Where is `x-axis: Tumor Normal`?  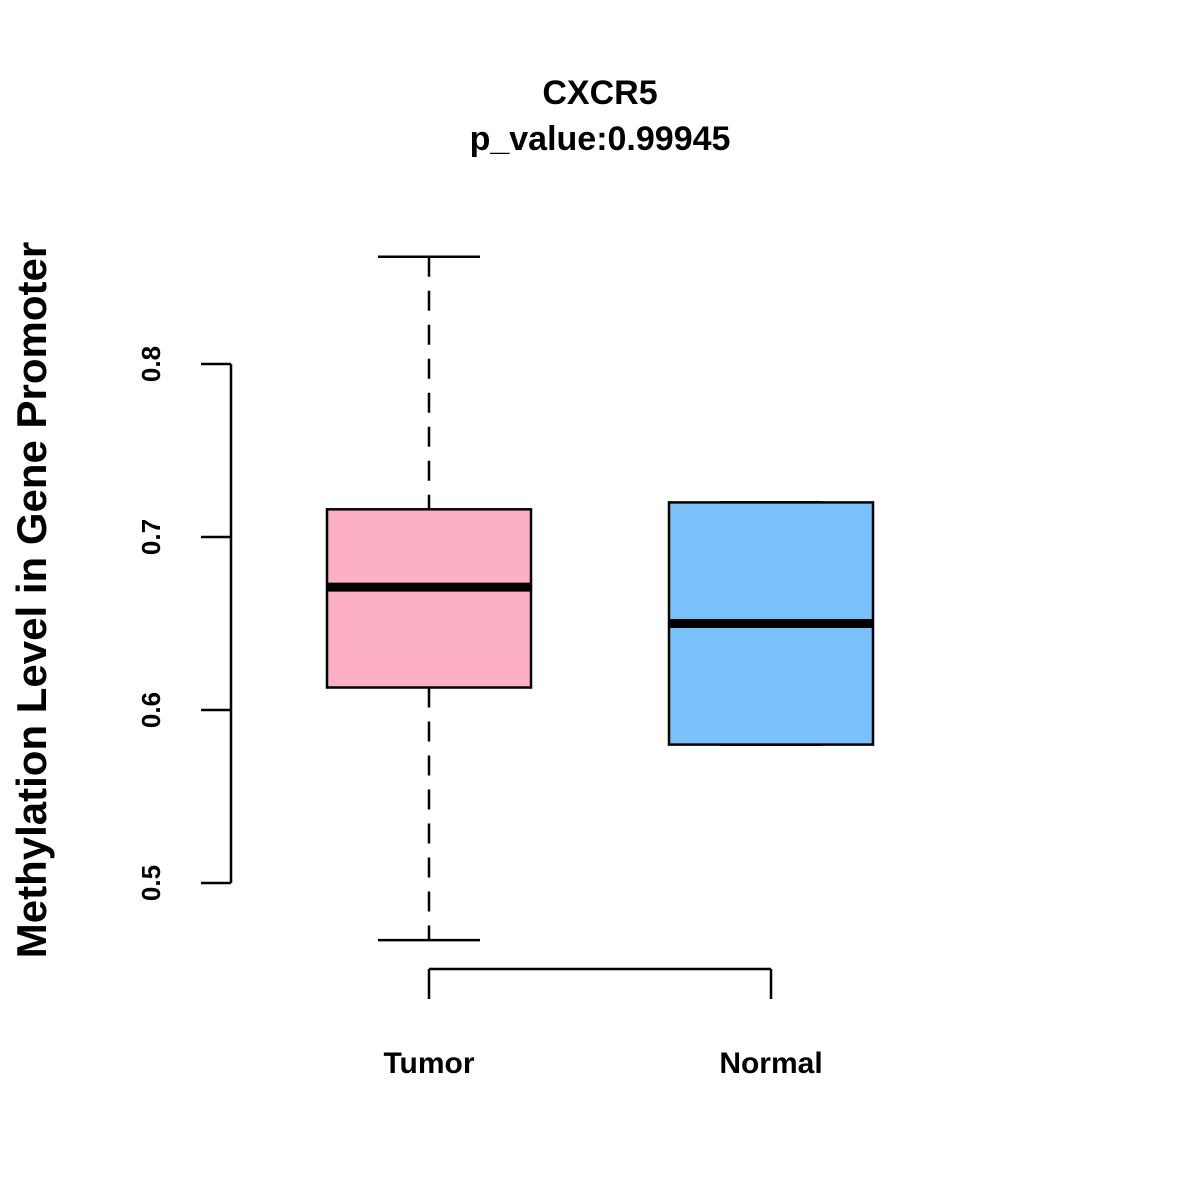 x-axis: Tumor Normal is located at coordinates (603, 1023).